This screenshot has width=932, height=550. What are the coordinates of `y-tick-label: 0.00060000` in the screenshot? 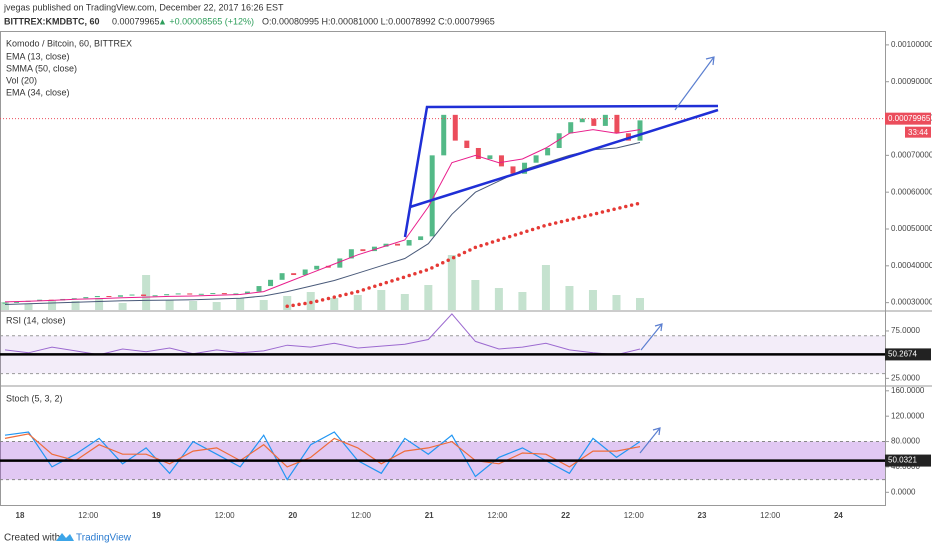 It's located at (911, 191).